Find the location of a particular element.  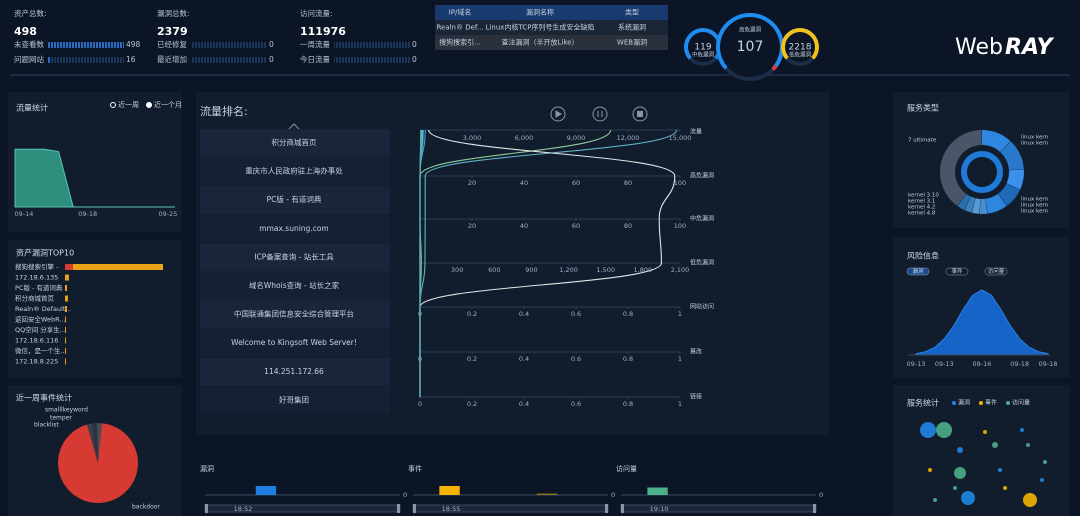

tab-label: 事件 is located at coordinates (957, 271).